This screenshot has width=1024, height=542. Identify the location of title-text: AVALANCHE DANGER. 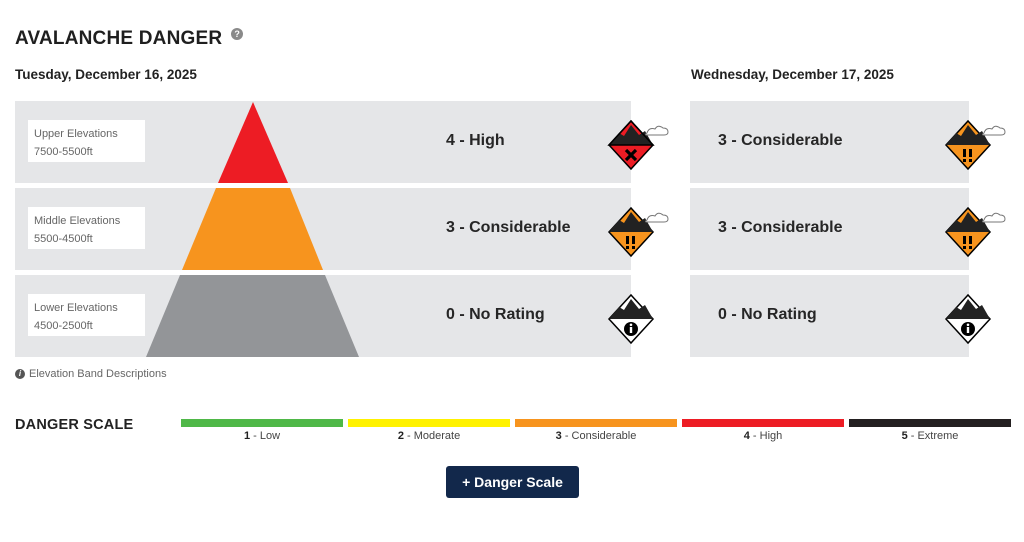
(119, 38).